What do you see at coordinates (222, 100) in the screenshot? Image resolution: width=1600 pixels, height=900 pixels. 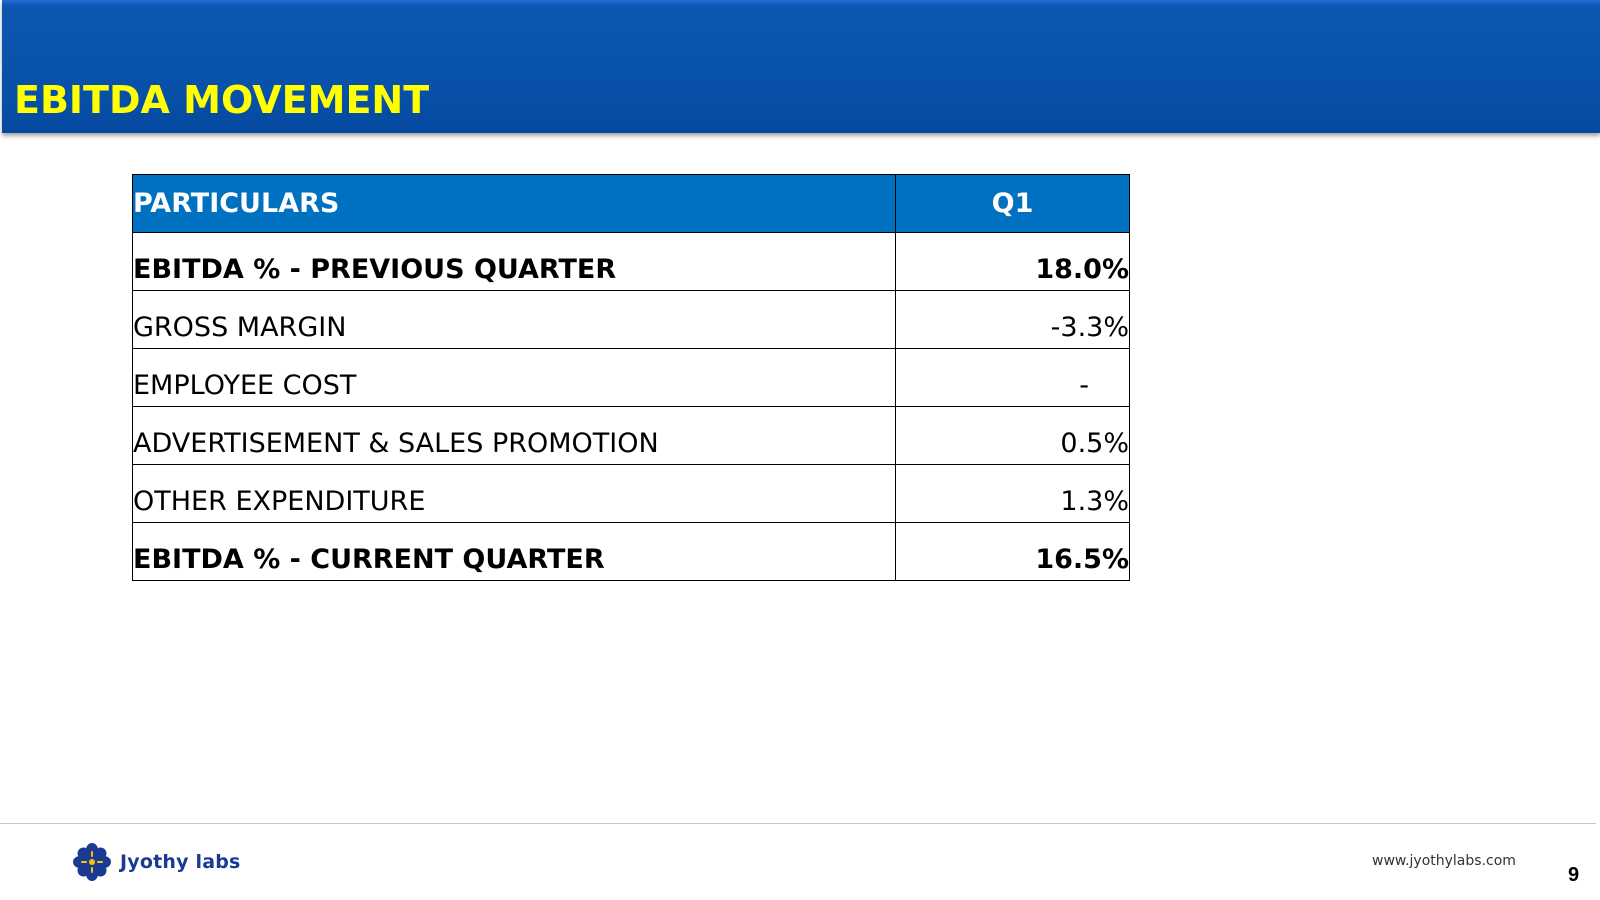 I see `slide-title: EBITDA MOVEMENT` at bounding box center [222, 100].